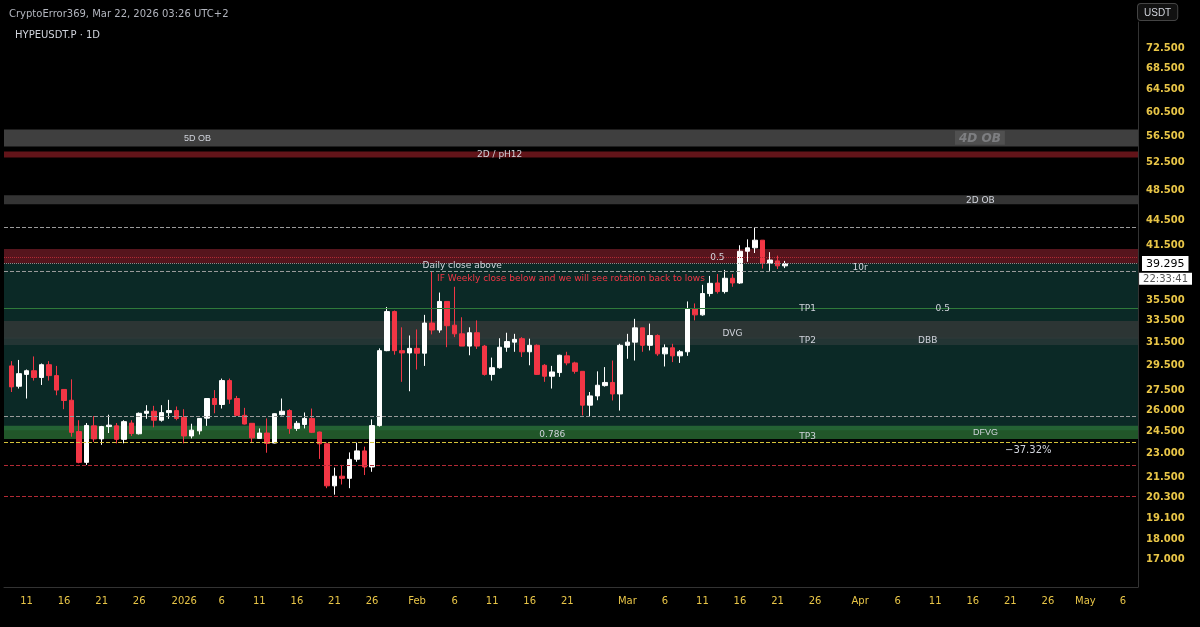 The height and width of the screenshot is (627, 1200). I want to click on y-tick-label: 52.500, so click(1165, 162).